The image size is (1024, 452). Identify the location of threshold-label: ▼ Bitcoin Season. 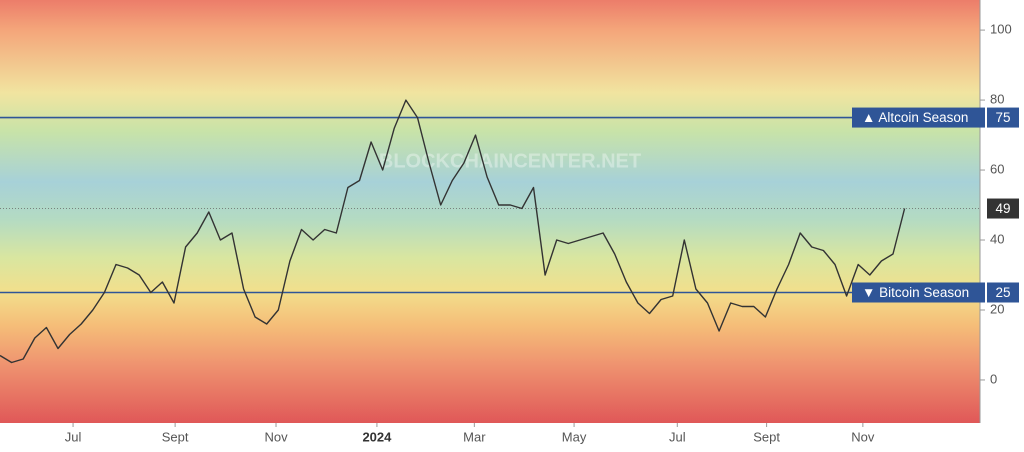
(915, 292).